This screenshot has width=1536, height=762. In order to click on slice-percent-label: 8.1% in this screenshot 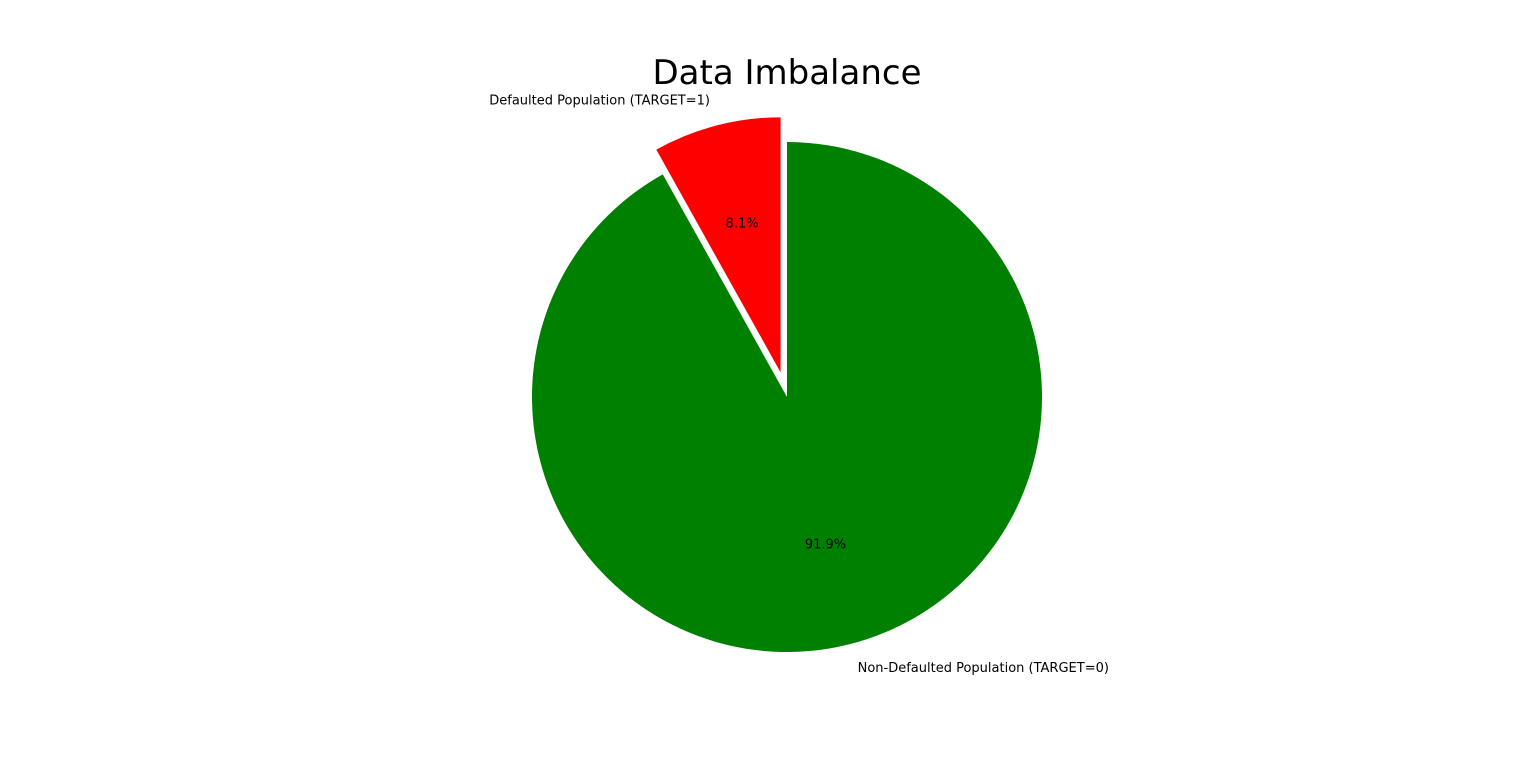, I will do `click(742, 224)`.